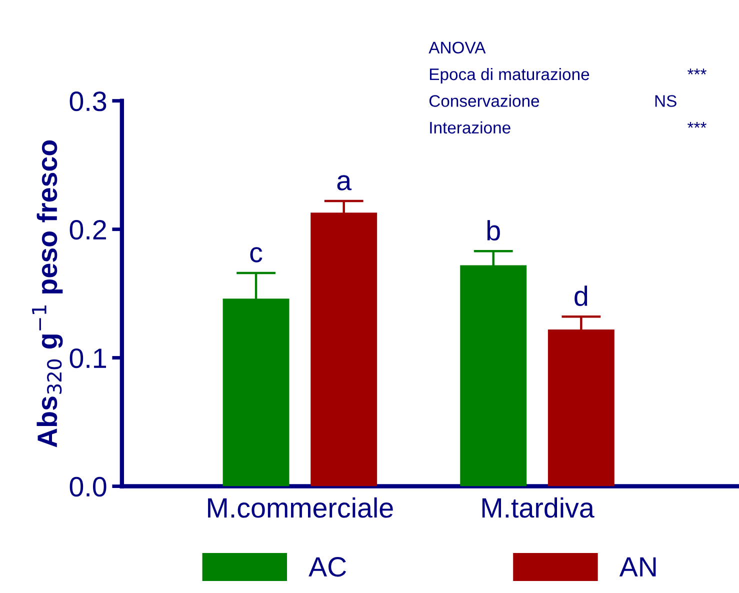 The height and width of the screenshot is (593, 739). What do you see at coordinates (581, 296) in the screenshot?
I see `data-label: d` at bounding box center [581, 296].